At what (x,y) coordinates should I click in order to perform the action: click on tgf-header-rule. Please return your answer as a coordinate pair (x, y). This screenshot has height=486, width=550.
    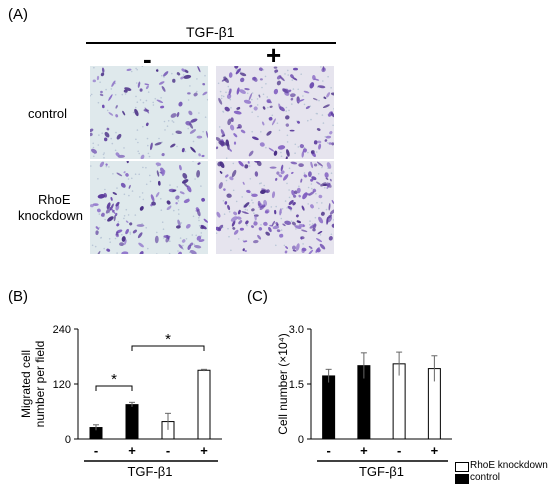
    Looking at the image, I should click on (211, 43).